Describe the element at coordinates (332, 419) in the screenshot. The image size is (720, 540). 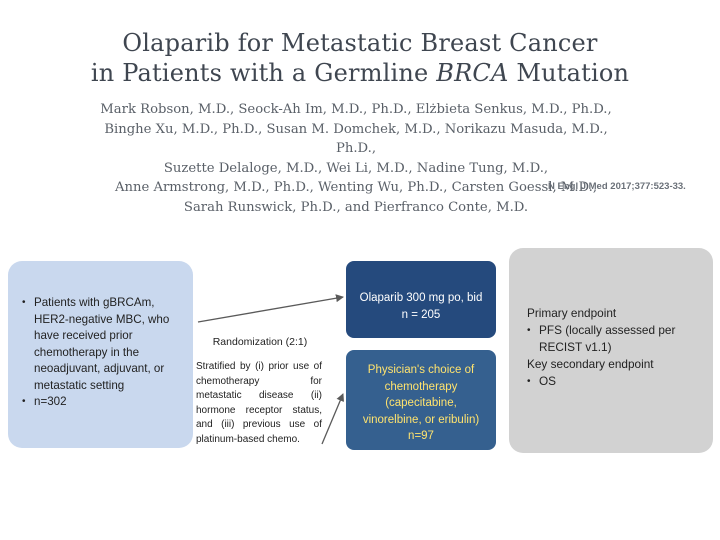
I see `arrow-to-physician-choice` at that location.